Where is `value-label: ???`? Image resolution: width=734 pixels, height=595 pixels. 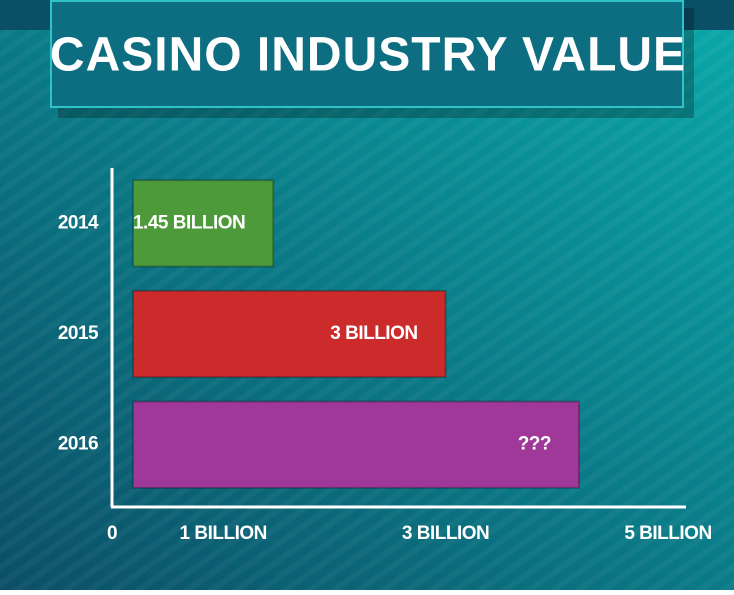
value-label: ??? is located at coordinates (534, 444).